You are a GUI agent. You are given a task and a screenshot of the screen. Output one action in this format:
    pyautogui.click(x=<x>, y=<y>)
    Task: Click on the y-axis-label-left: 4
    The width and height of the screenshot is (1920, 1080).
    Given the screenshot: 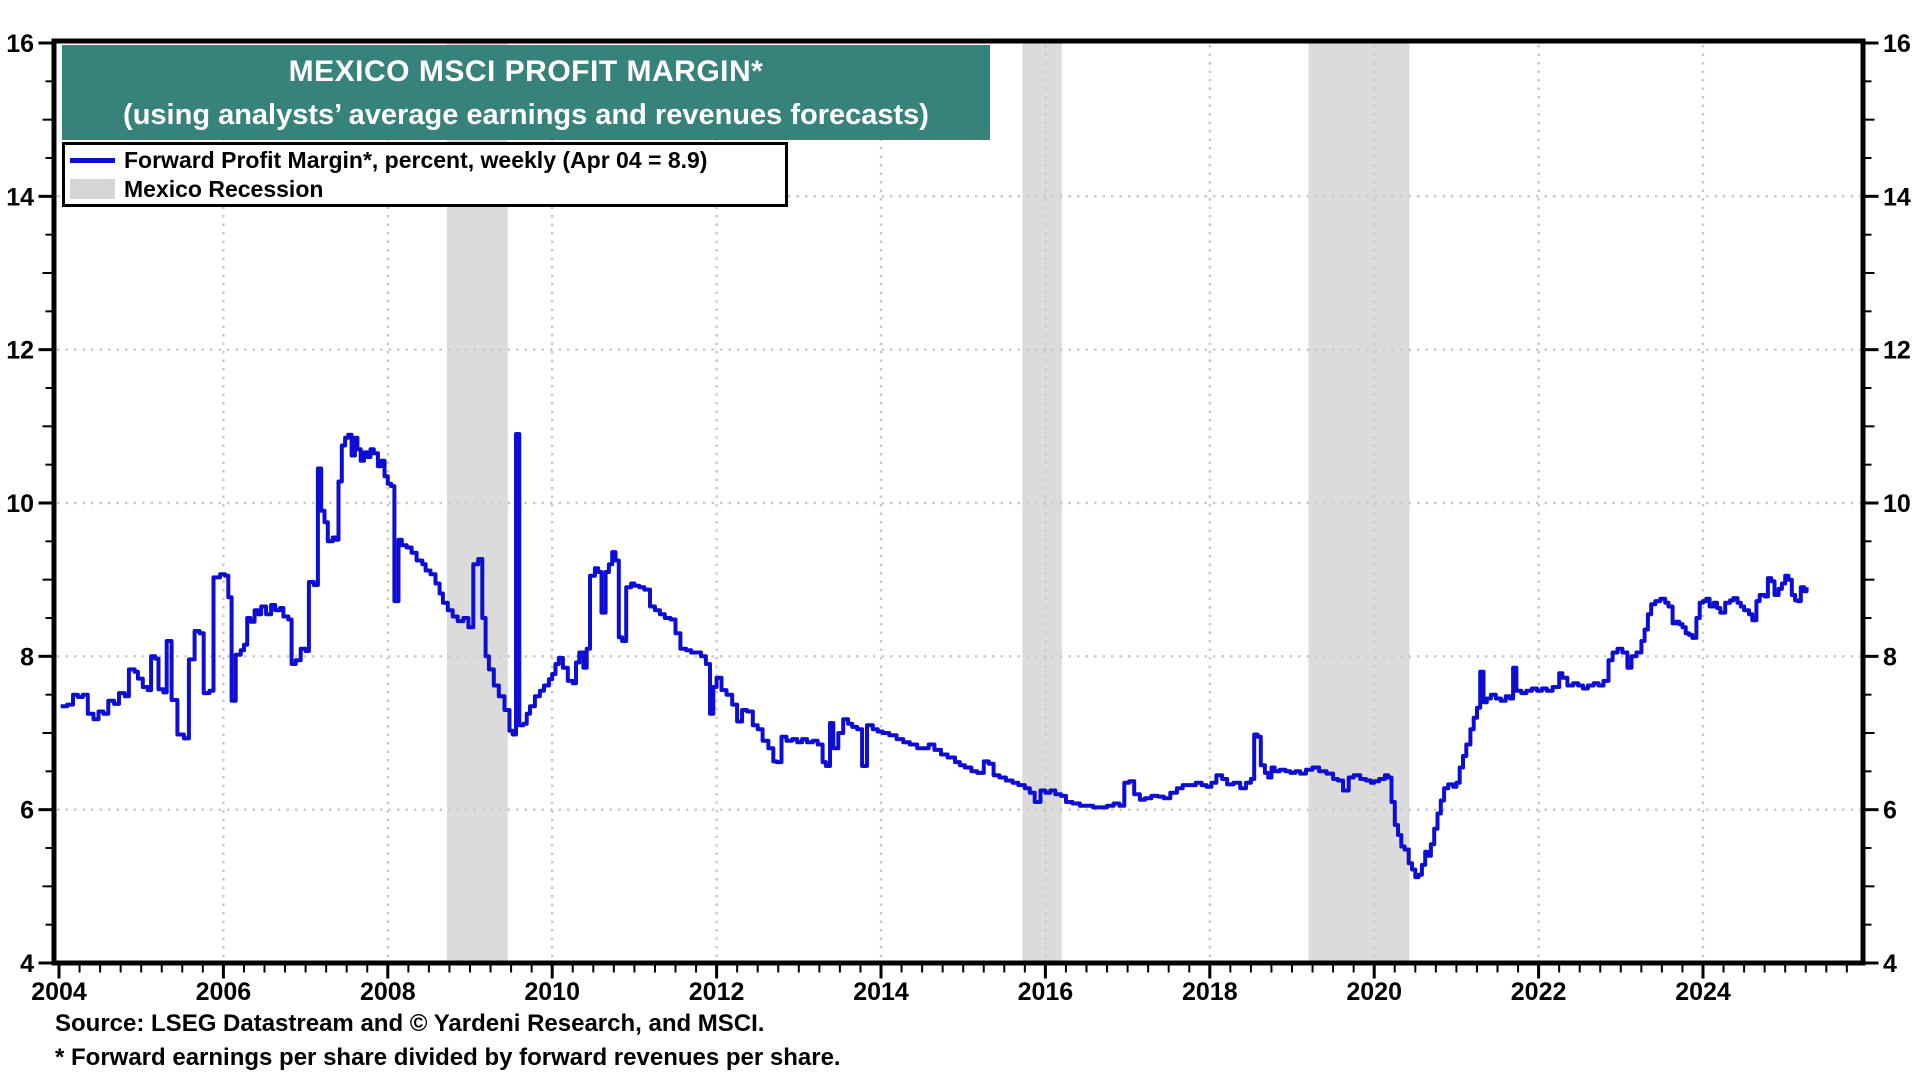 What is the action you would take?
    pyautogui.click(x=27, y=964)
    